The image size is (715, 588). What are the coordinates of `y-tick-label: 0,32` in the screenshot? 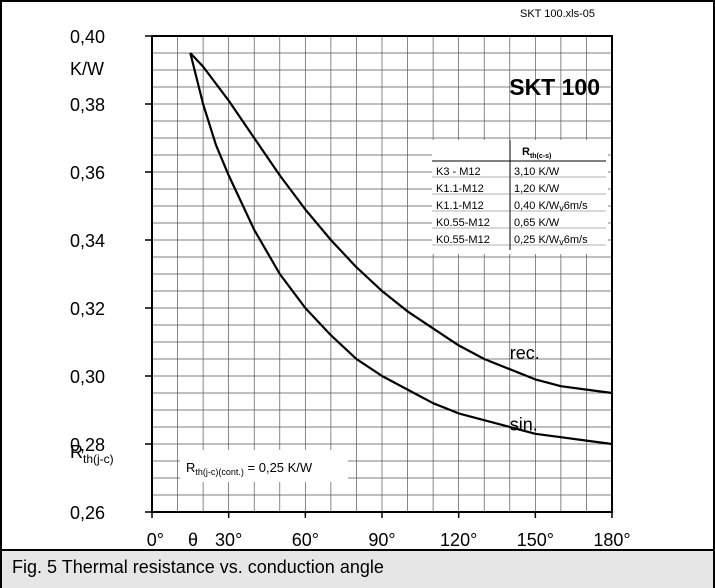 It's located at (87, 309).